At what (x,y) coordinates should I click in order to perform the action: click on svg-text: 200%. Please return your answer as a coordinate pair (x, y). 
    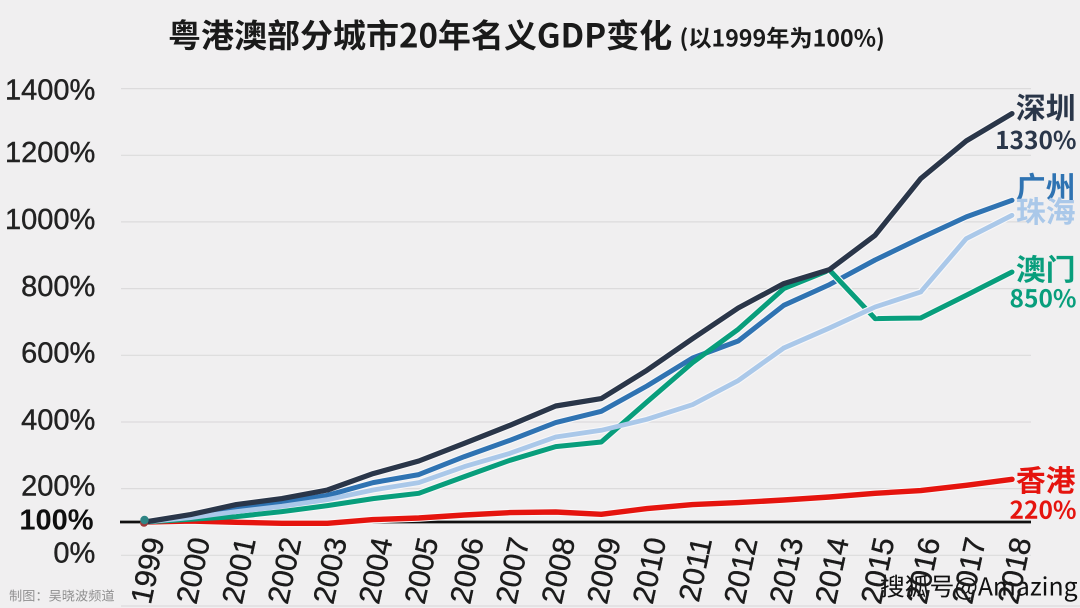
    Looking at the image, I should click on (58, 486).